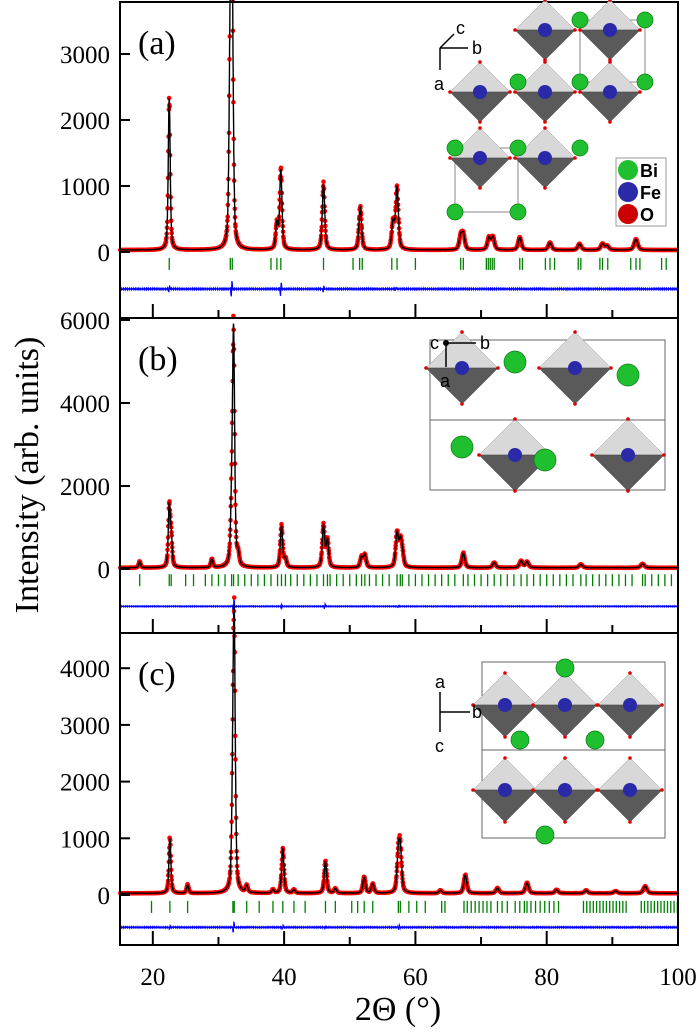  I want to click on x-tick-label: 100, so click(678, 977).